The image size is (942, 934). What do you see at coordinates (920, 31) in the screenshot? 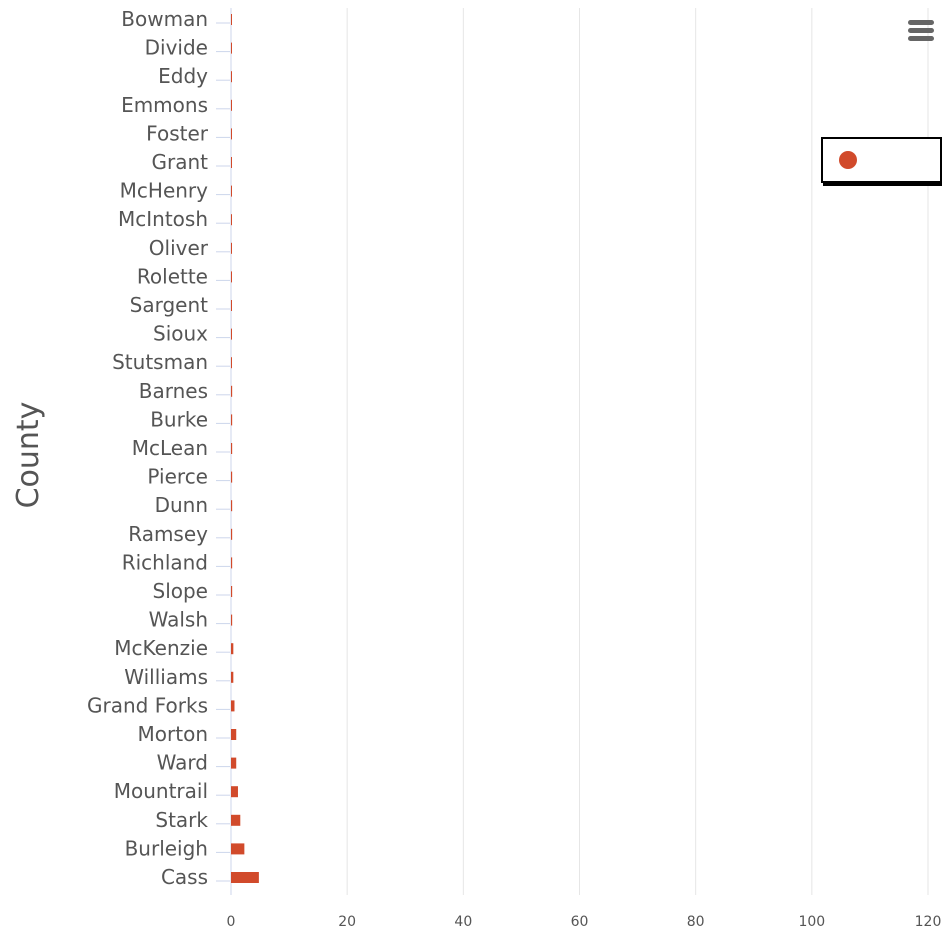
I see `chart-menu-button` at bounding box center [920, 31].